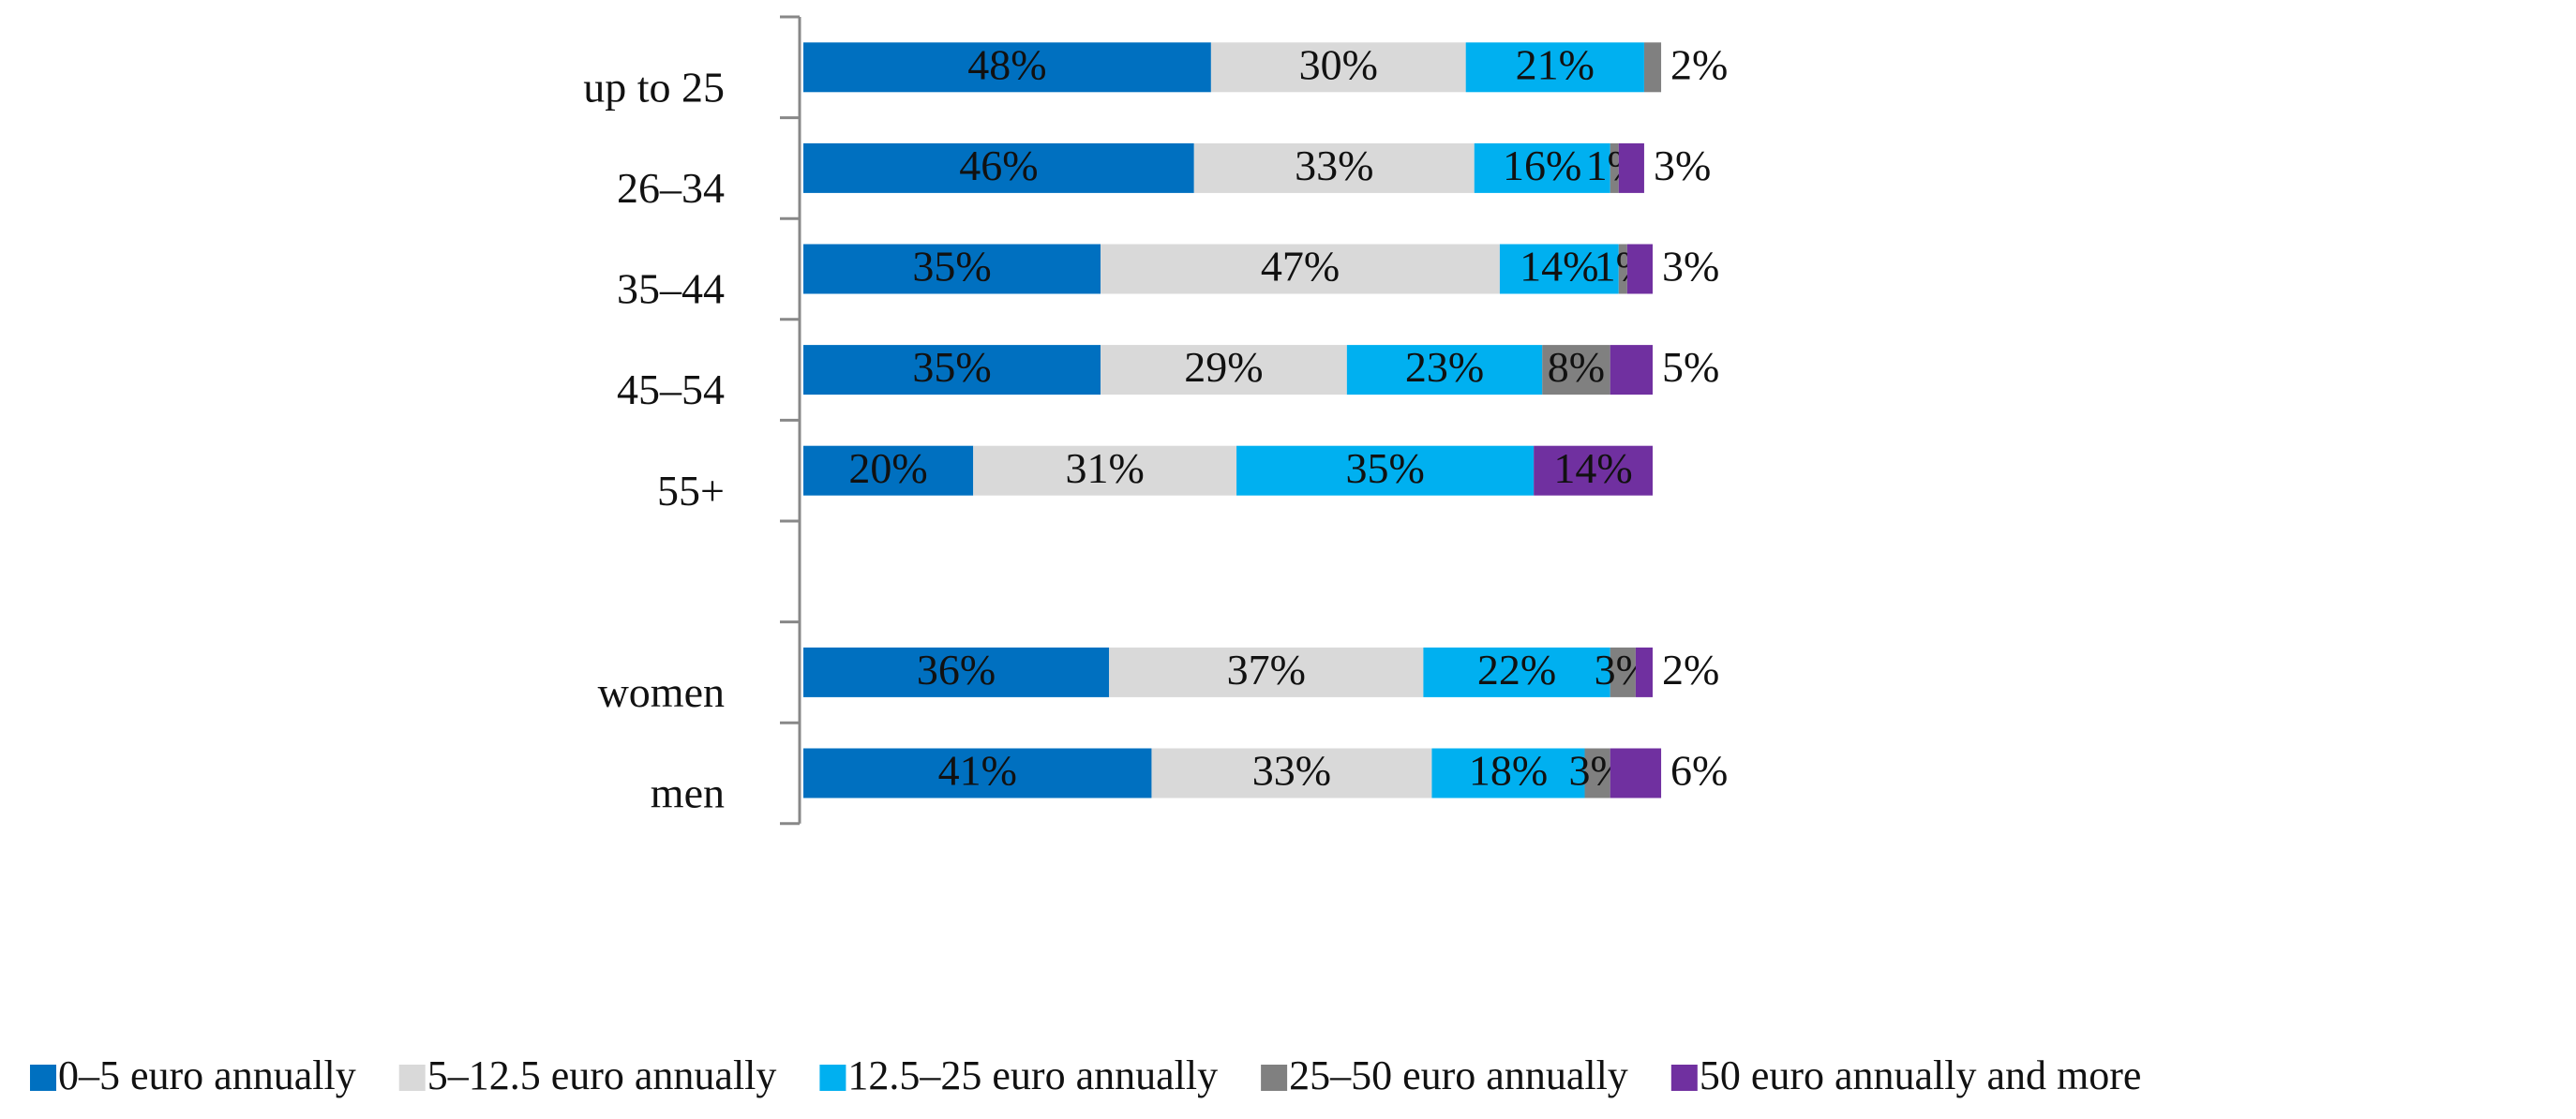 The image size is (2576, 1119). I want to click on value-label: 20%, so click(888, 468).